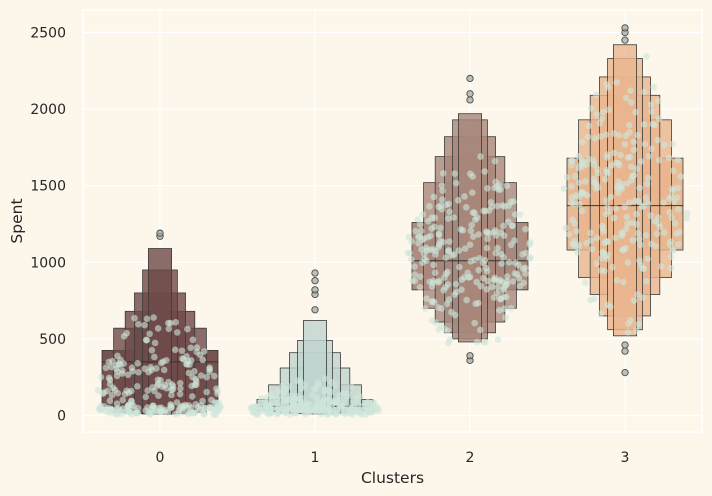 The image size is (712, 496). Describe the element at coordinates (48, 263) in the screenshot. I see `y-tick-label: 1000` at that location.